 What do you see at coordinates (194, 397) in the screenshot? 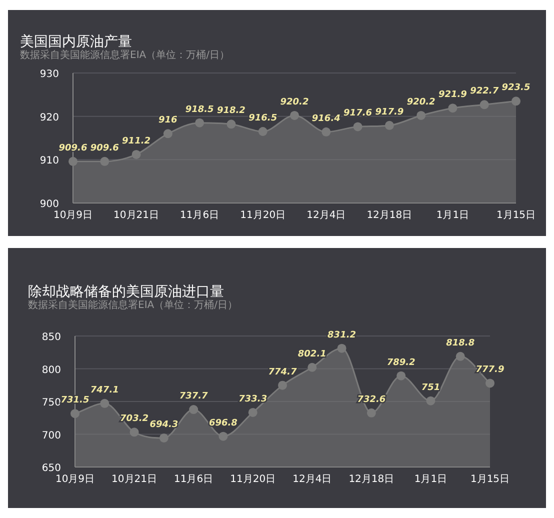
I see `data-label: 737.7` at bounding box center [194, 397].